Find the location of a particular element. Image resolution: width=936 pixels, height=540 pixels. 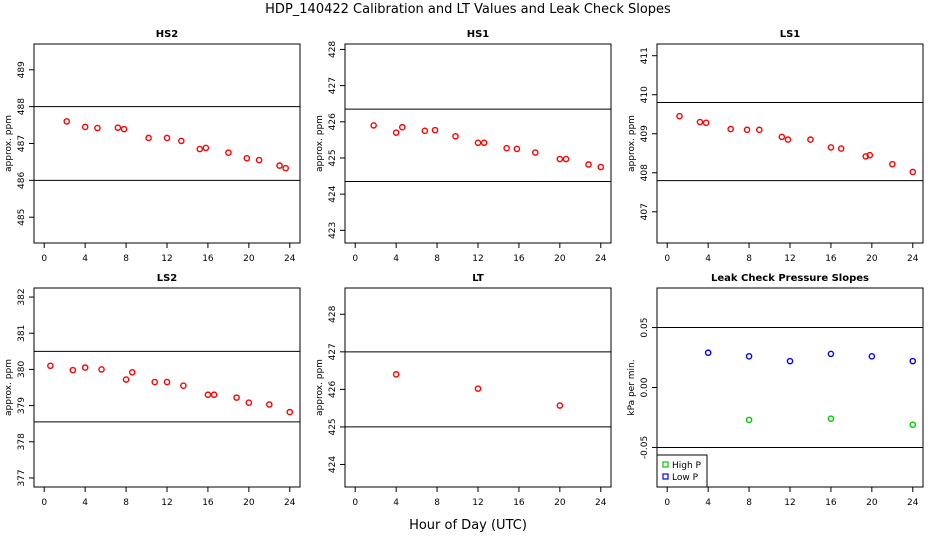

y-tick-label: 426 is located at coordinates (333, 121).